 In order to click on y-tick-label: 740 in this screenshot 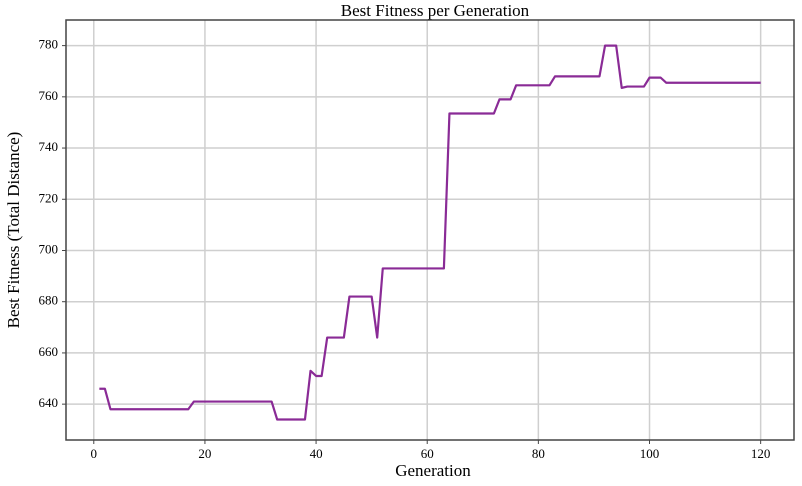, I will do `click(49, 146)`.